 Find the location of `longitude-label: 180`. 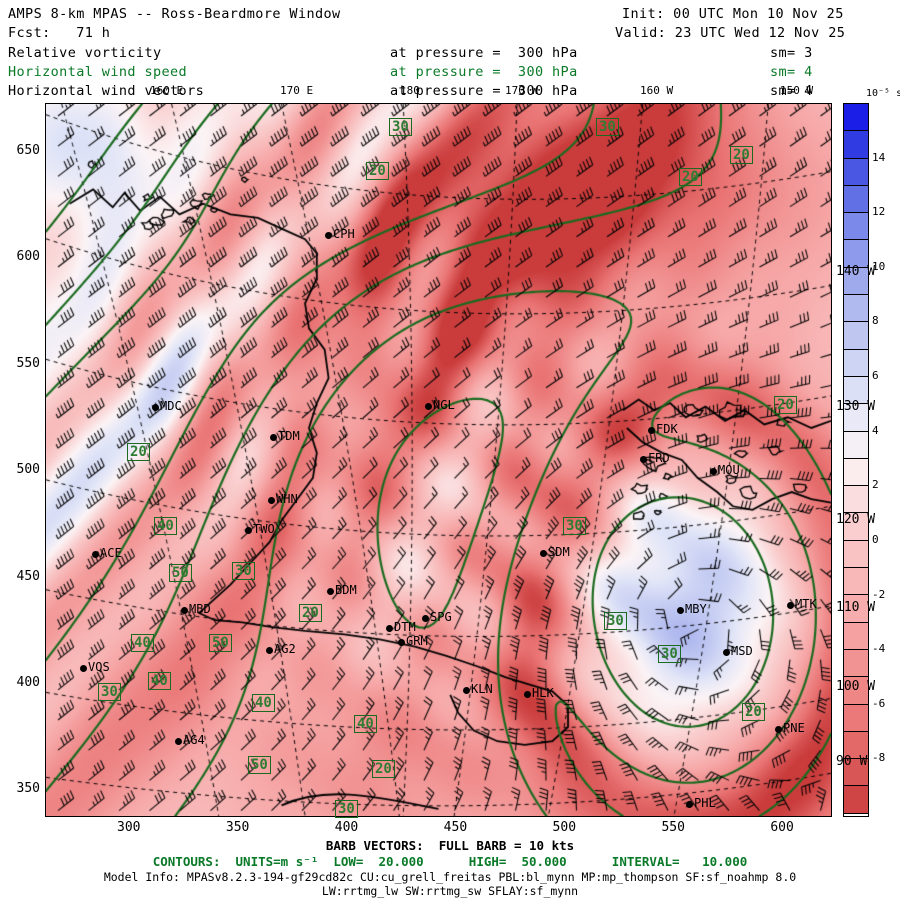

longitude-label: 180 is located at coordinates (410, 90).